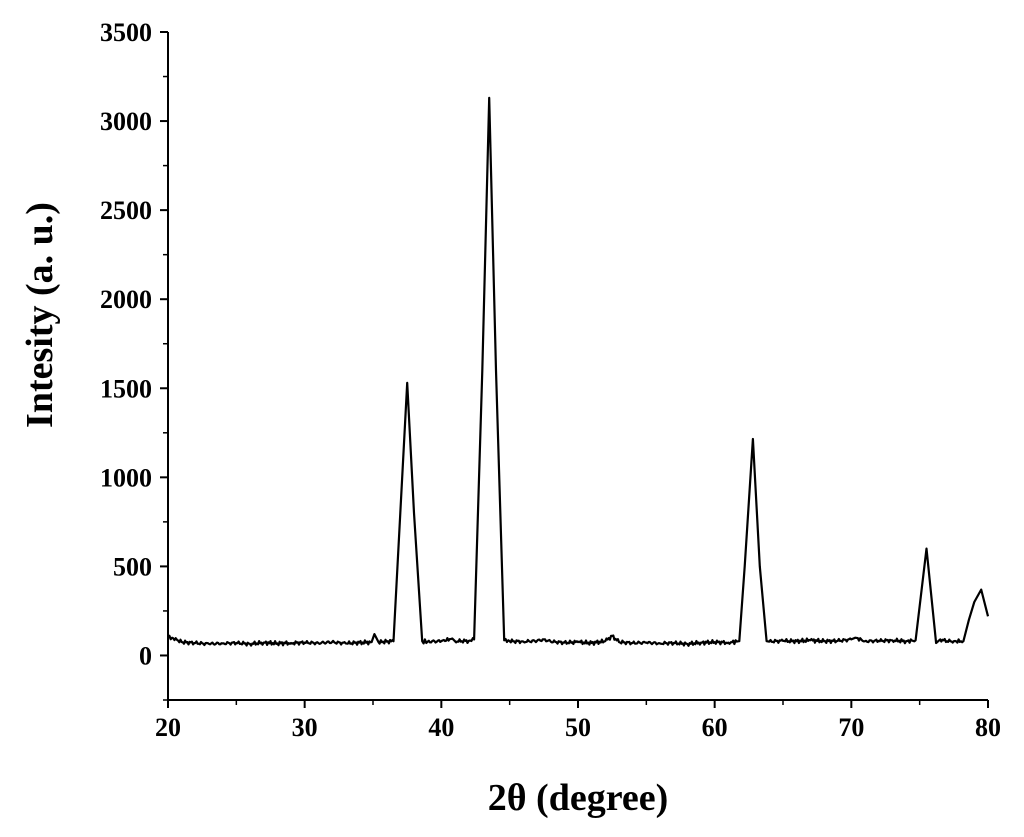 The image size is (1024, 837). What do you see at coordinates (578, 798) in the screenshot?
I see `x-axis-title: 2θ (degree)` at bounding box center [578, 798].